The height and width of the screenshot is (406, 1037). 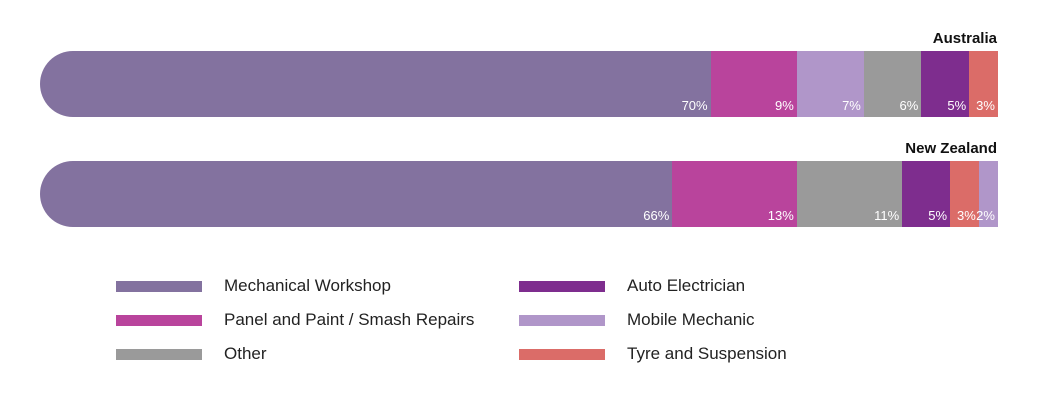 I want to click on data-label: 2%, so click(x=985, y=215).